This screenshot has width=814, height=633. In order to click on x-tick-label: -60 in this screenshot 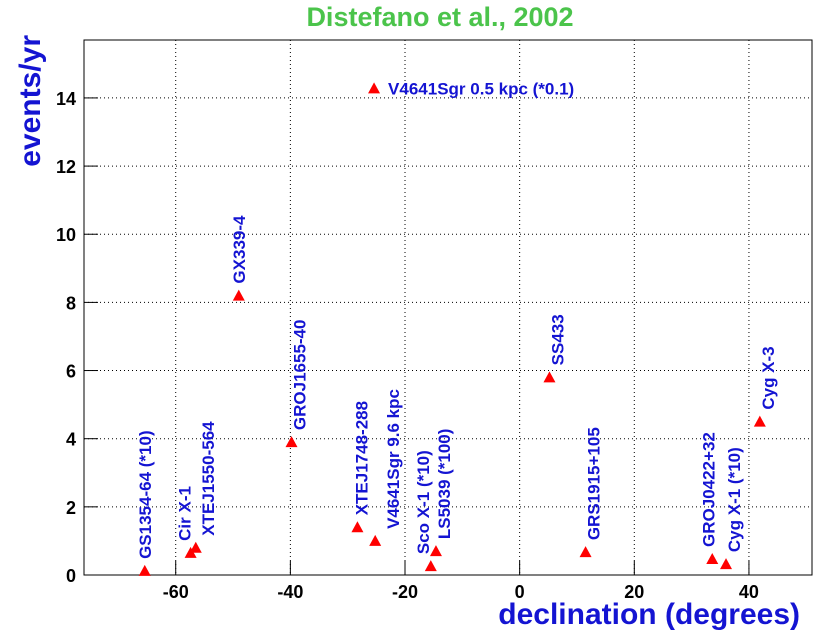, I will do `click(176, 592)`.